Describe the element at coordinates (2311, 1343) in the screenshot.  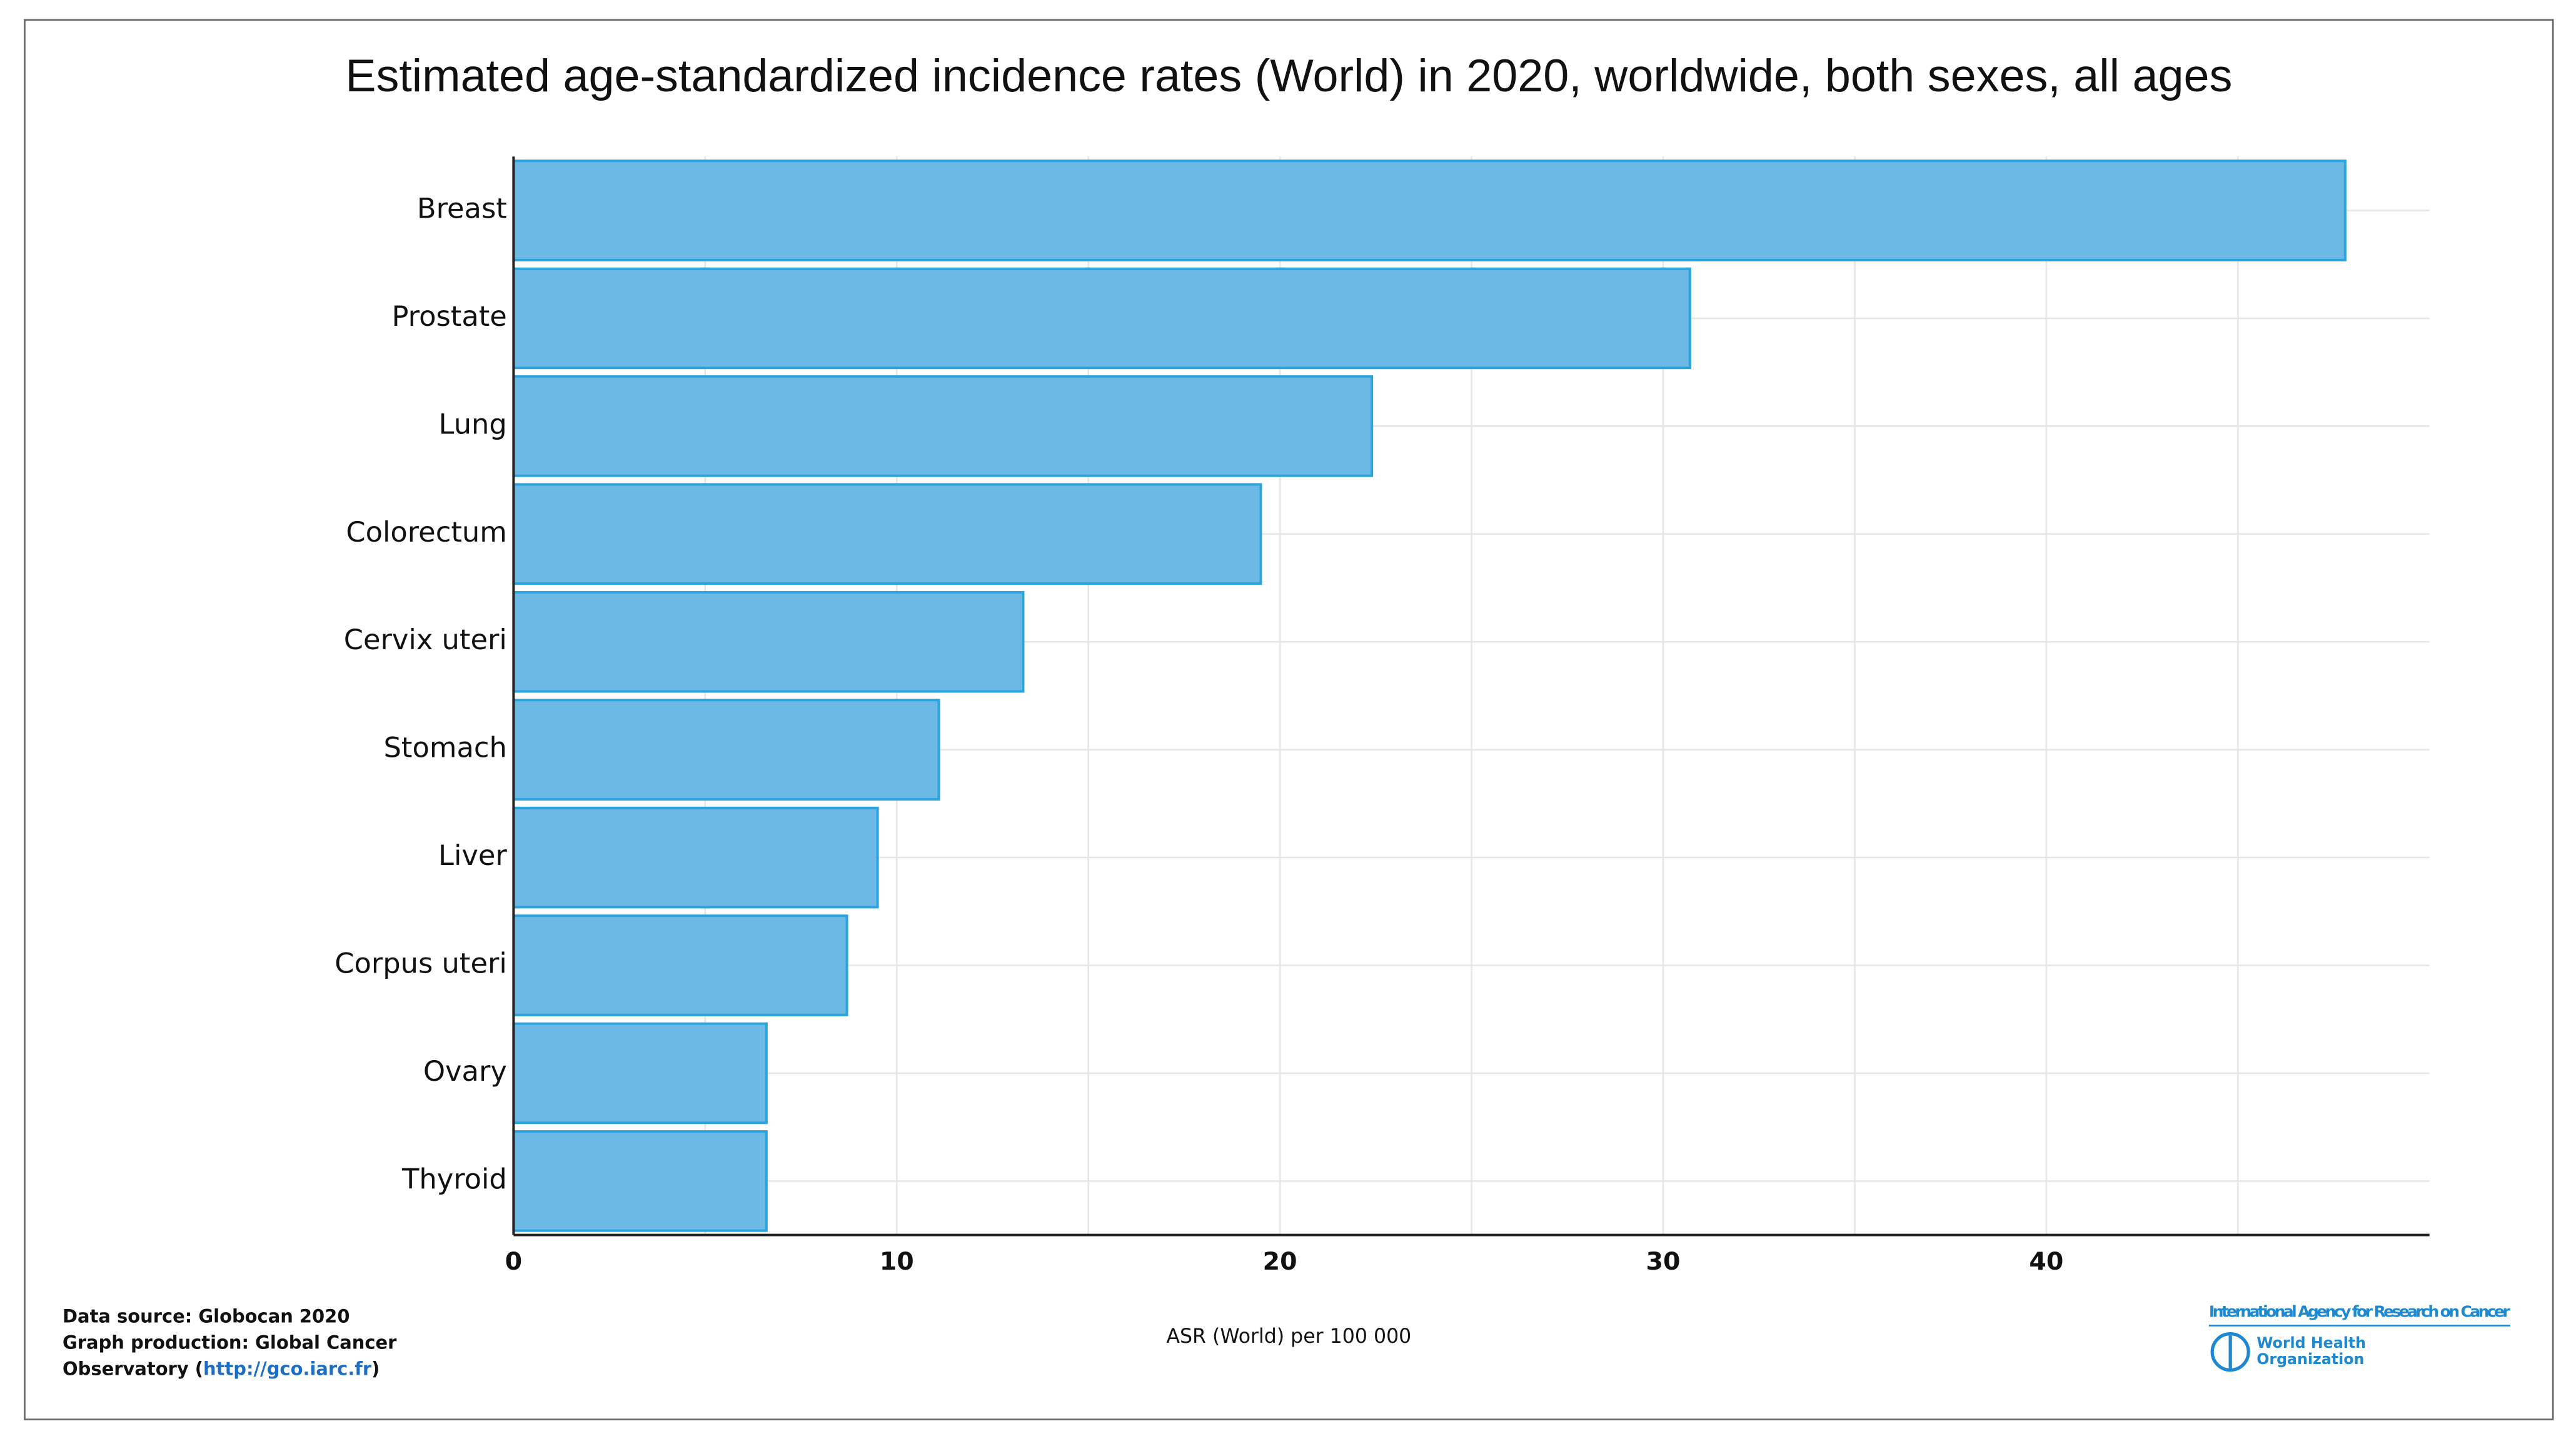
I see `who-name: World Health` at that location.